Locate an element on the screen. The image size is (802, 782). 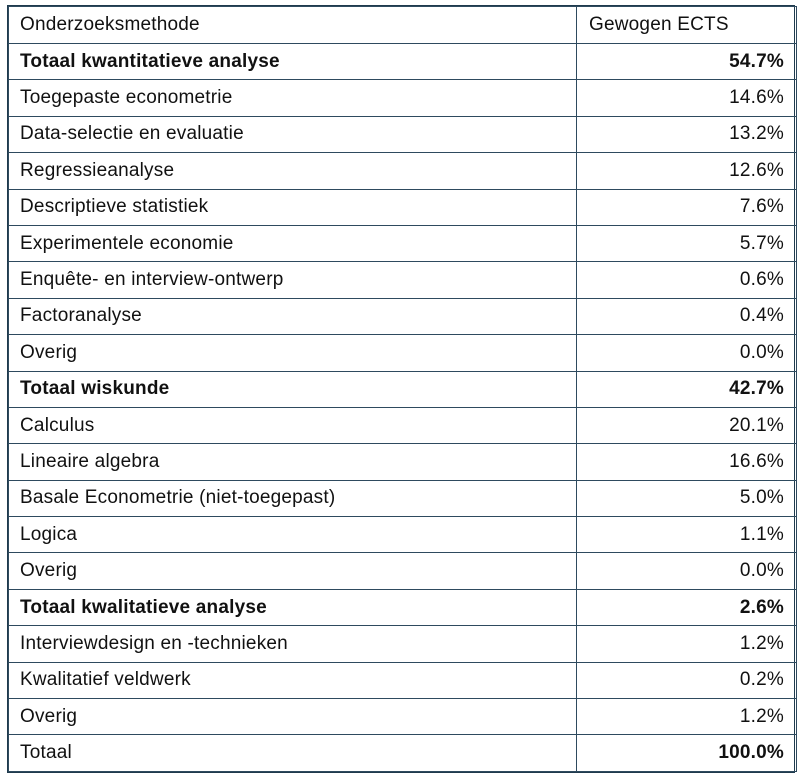
table-row: Enquête- en interview-ontwerp 0.6% is located at coordinates (402, 280).